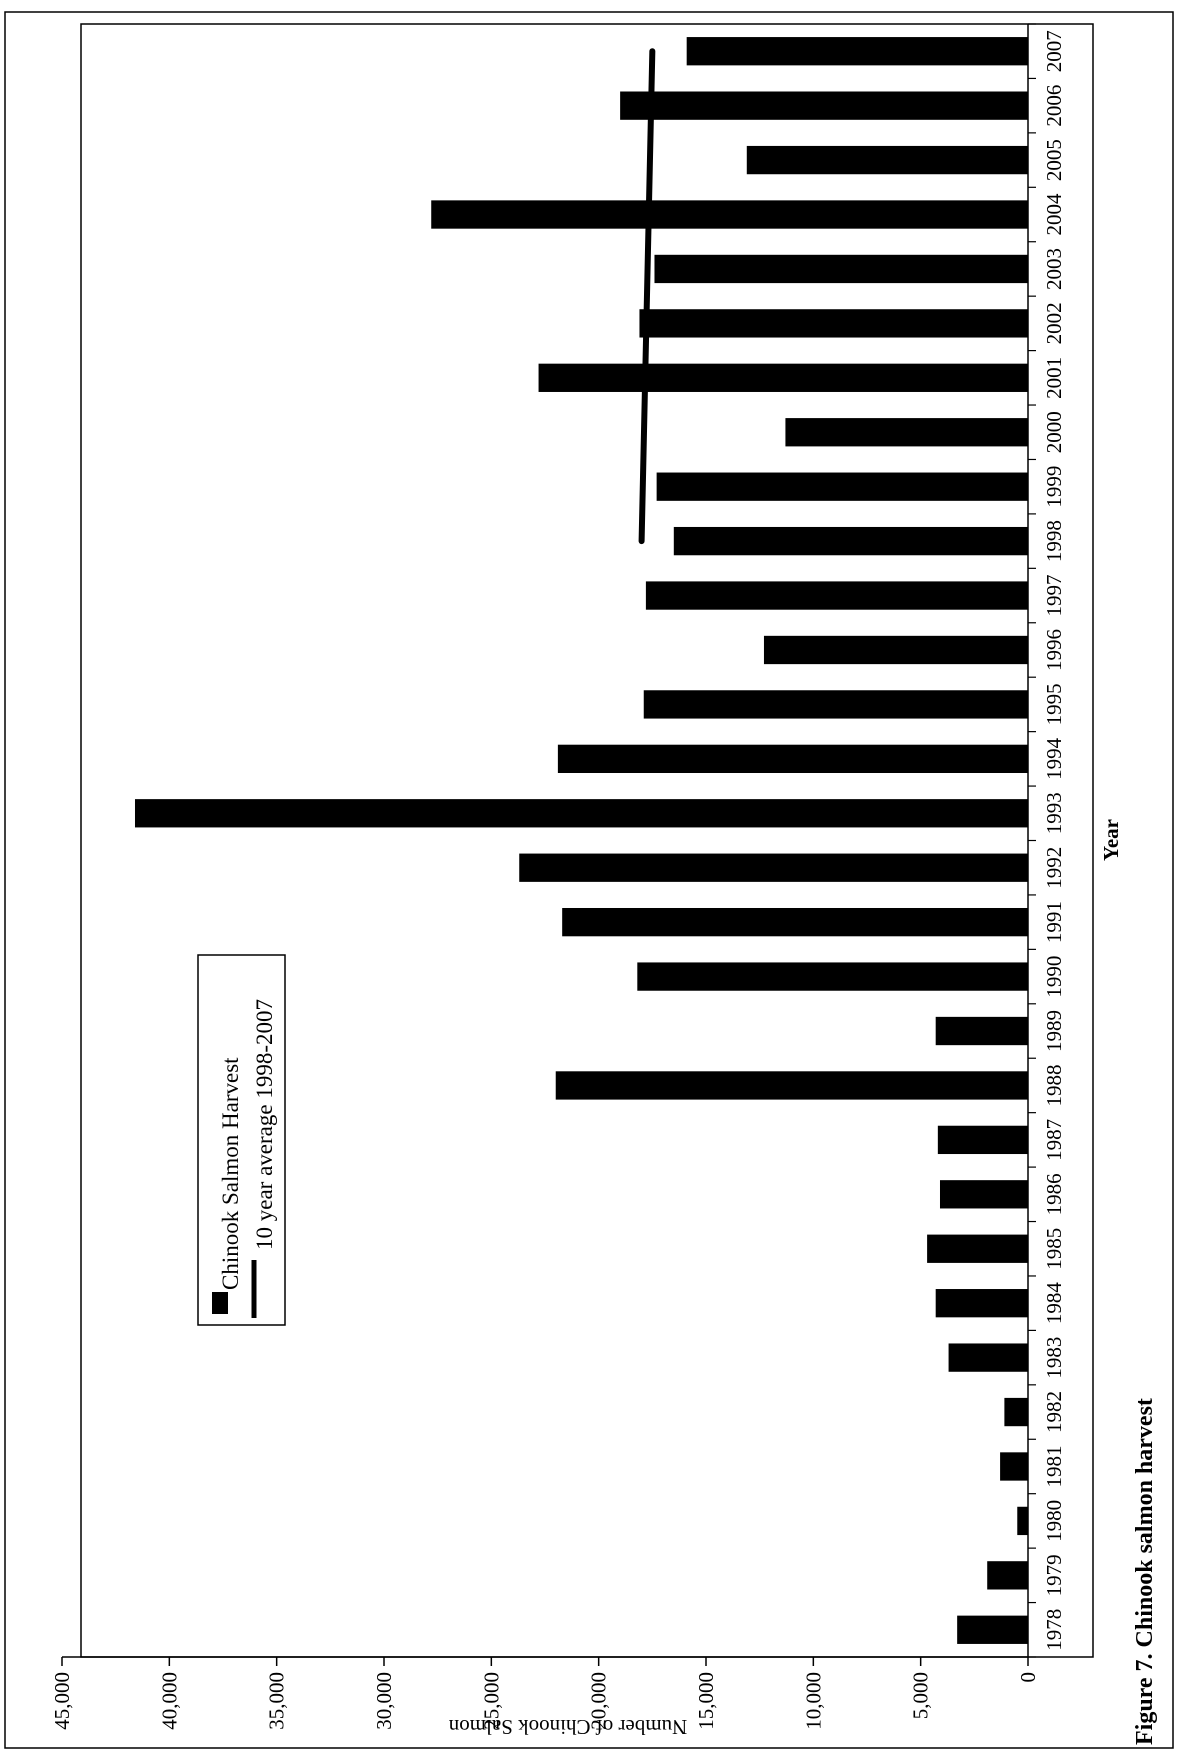  What do you see at coordinates (1028, 1677) in the screenshot?
I see `value-tick-label: 0` at bounding box center [1028, 1677].